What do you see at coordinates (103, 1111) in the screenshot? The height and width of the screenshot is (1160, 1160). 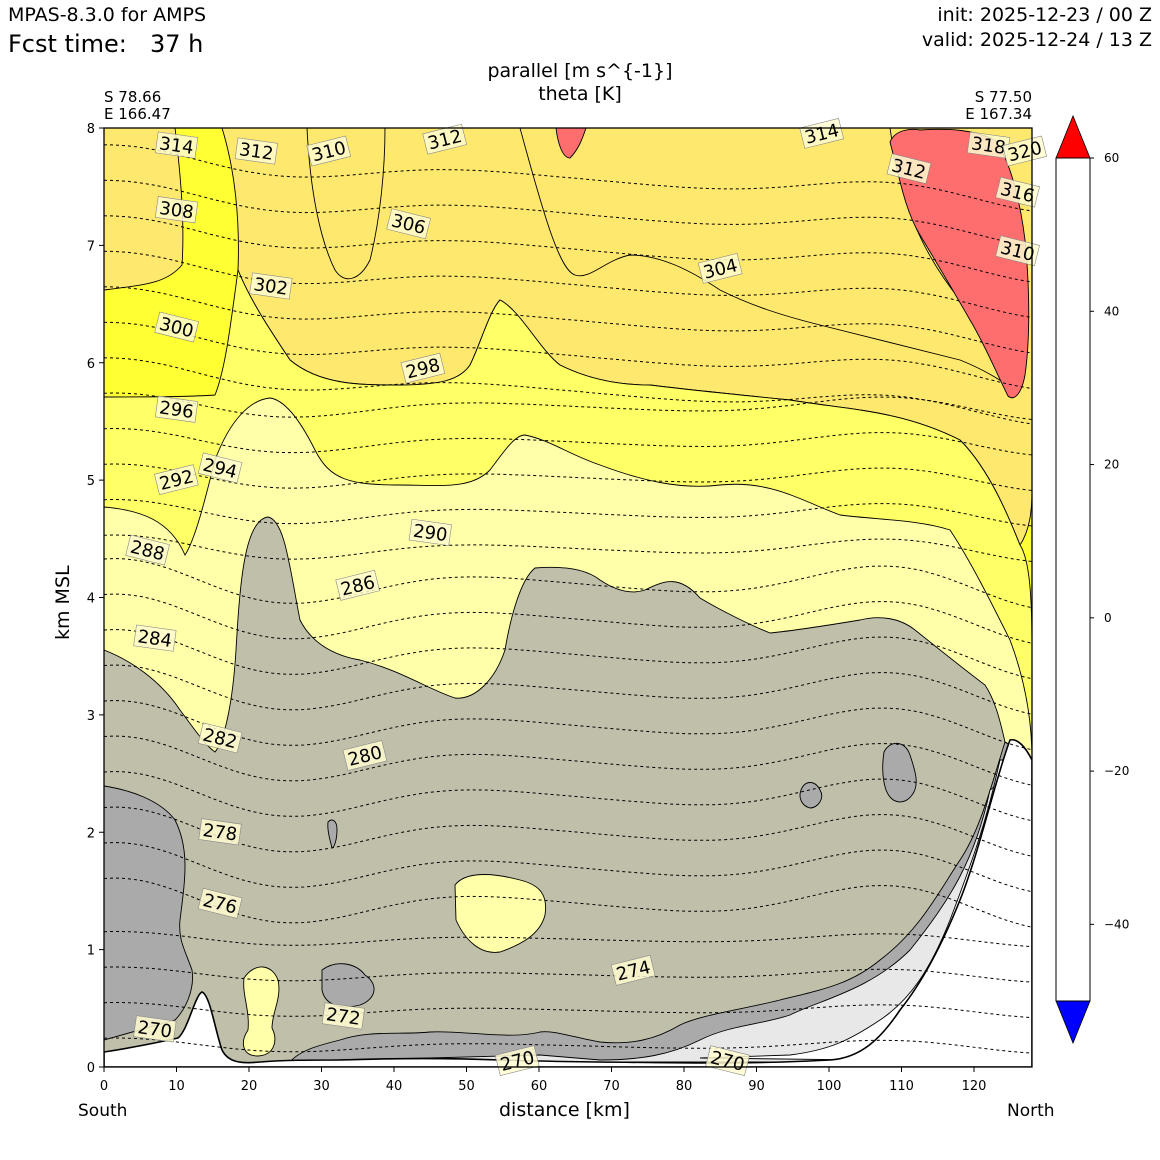 I see `south-label: South` at bounding box center [103, 1111].